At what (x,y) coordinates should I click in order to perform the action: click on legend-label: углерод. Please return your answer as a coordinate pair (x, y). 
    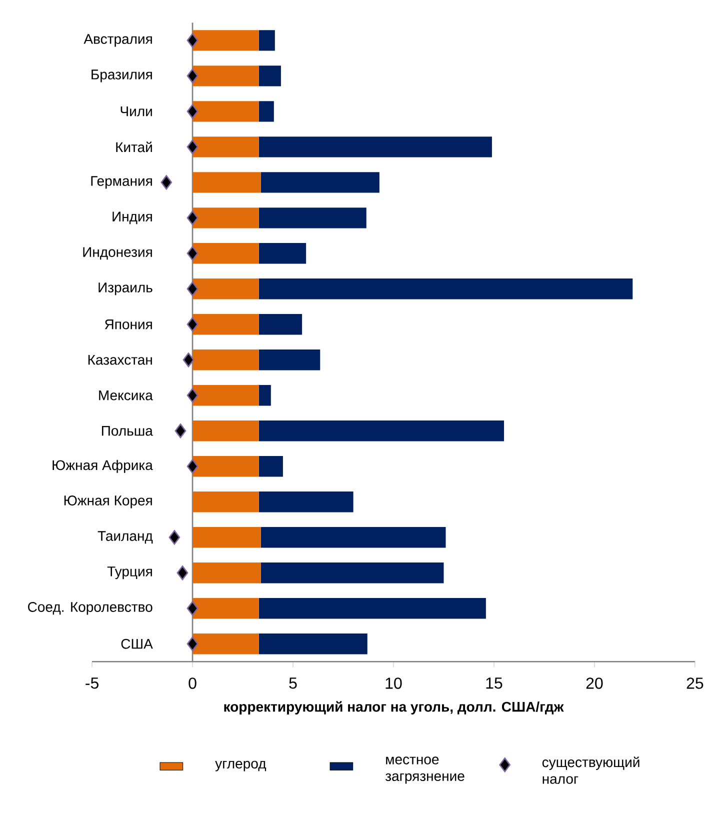
    Looking at the image, I should click on (240, 766).